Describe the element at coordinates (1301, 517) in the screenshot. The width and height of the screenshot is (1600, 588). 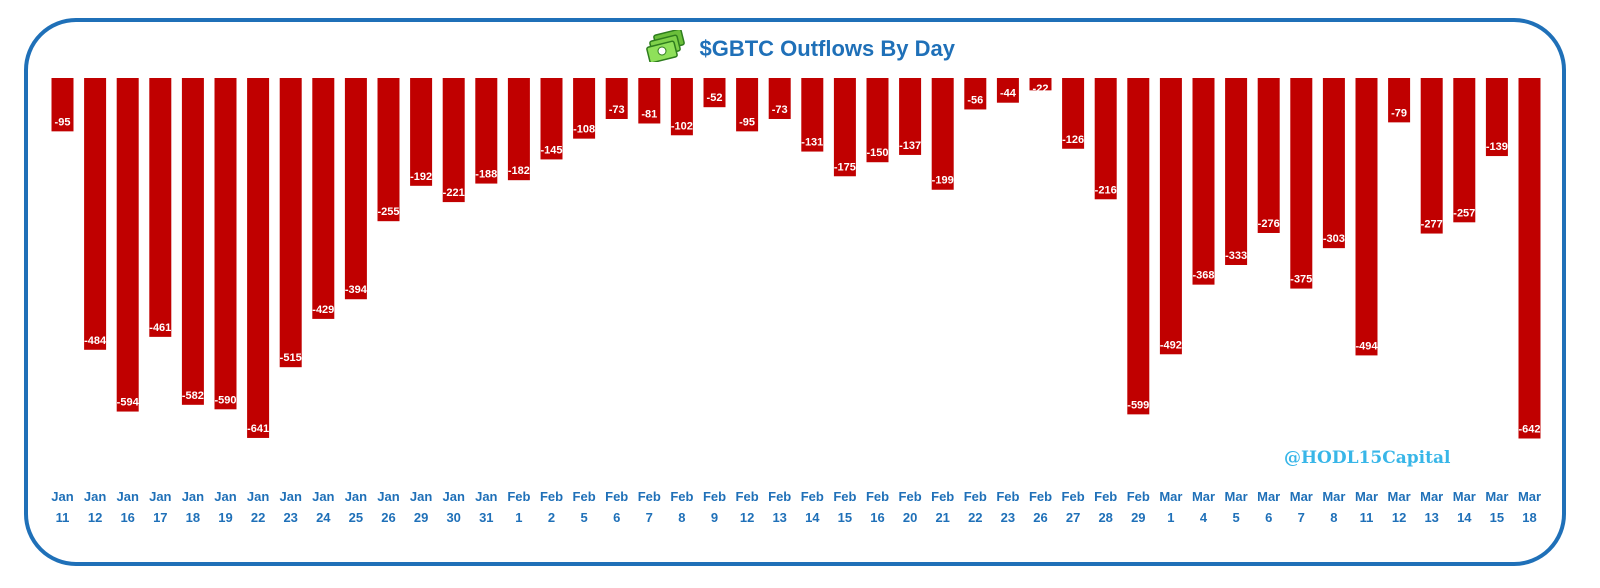
I see `x-tick-day: 7` at that location.